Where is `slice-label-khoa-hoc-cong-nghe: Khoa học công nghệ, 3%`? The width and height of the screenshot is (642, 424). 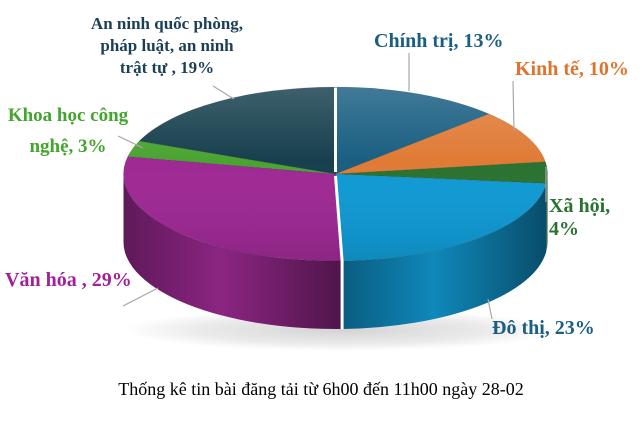
slice-label-khoa-hoc-cong-nghe: Khoa học công nghệ, 3% is located at coordinates (68, 131).